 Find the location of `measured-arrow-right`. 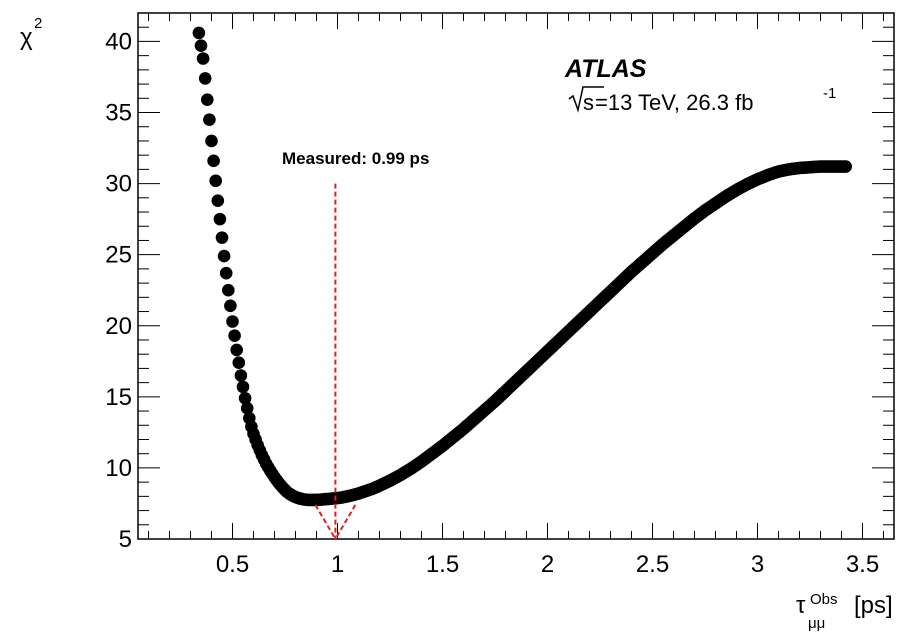

measured-arrow-right is located at coordinates (345, 522).